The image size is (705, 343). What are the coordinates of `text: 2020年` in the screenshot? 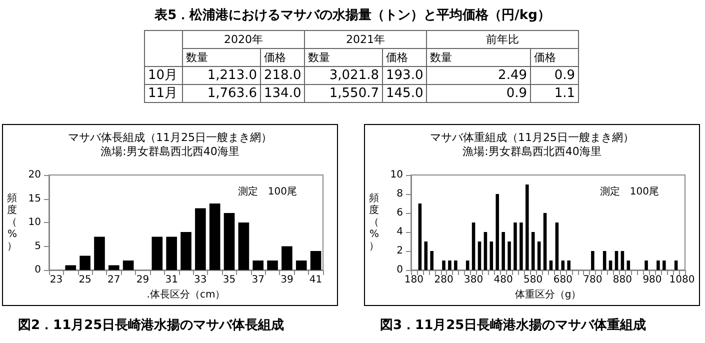 It's located at (243, 39).